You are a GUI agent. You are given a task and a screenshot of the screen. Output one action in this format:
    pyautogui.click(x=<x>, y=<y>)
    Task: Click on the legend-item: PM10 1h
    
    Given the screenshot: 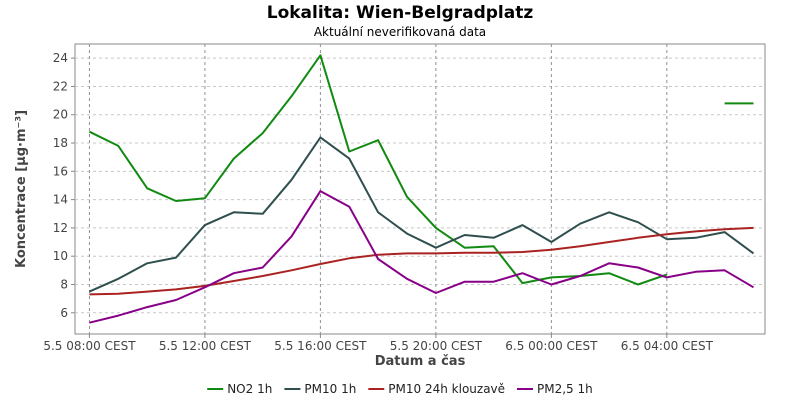 What is the action you would take?
    pyautogui.click(x=320, y=389)
    